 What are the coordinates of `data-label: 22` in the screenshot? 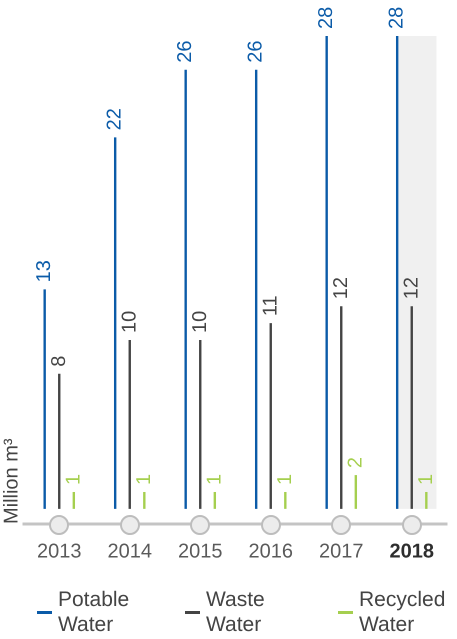 It's located at (115, 119).